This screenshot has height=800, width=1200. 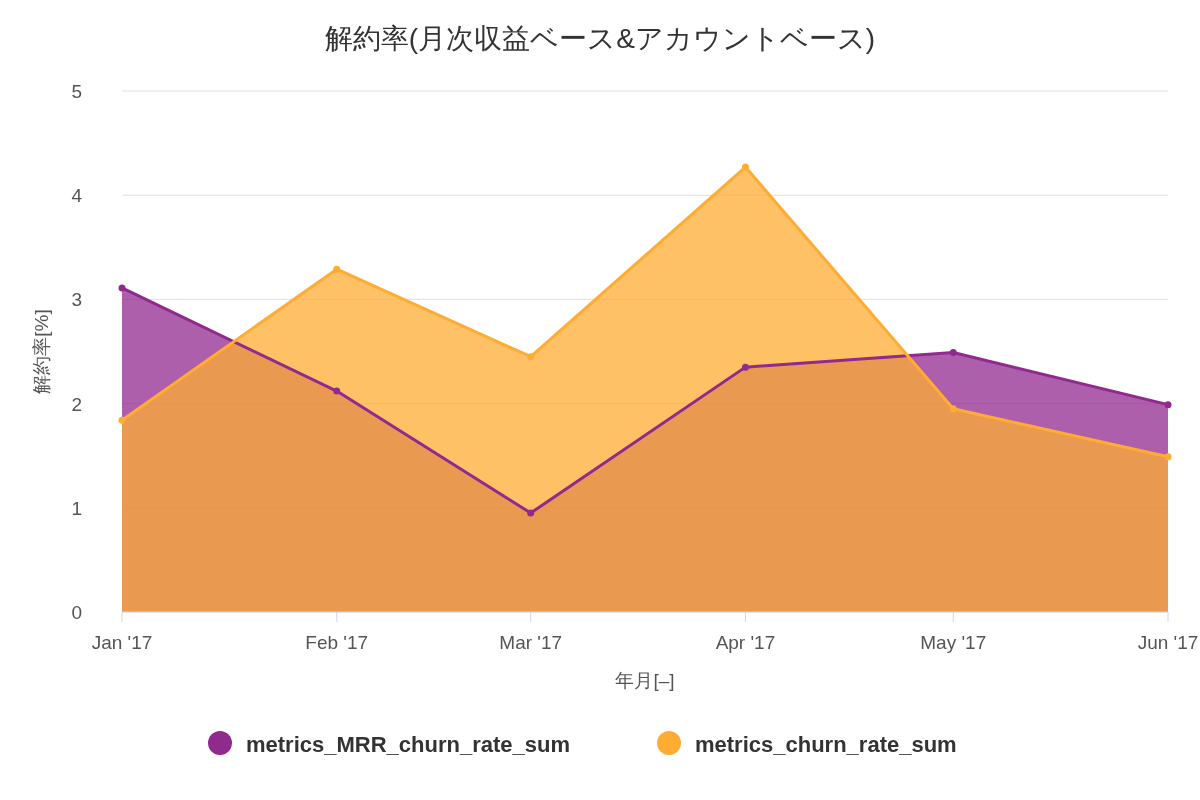 I want to click on x-tick-label: Feb '17, so click(x=337, y=642).